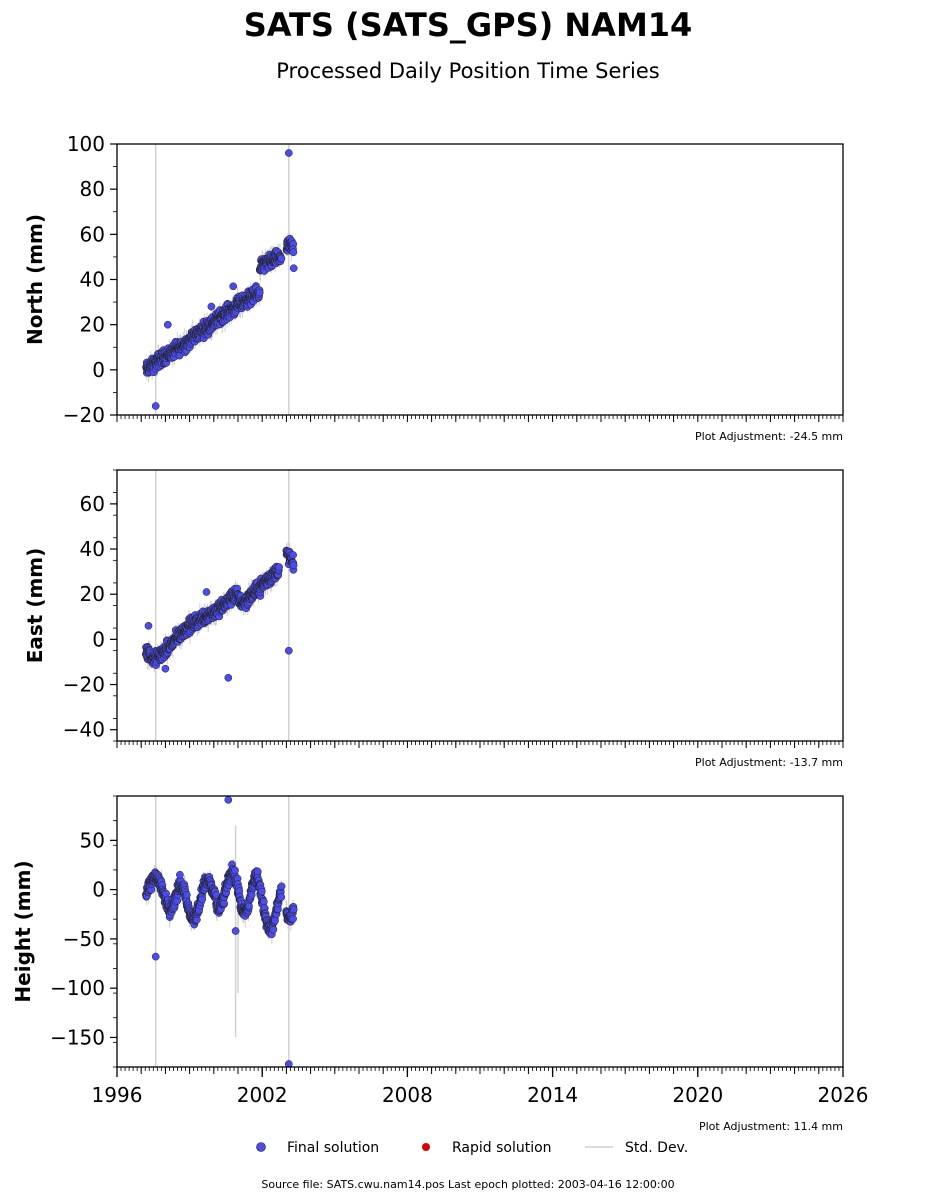  I want to click on north-y-tick-label: 100, so click(86, 144).